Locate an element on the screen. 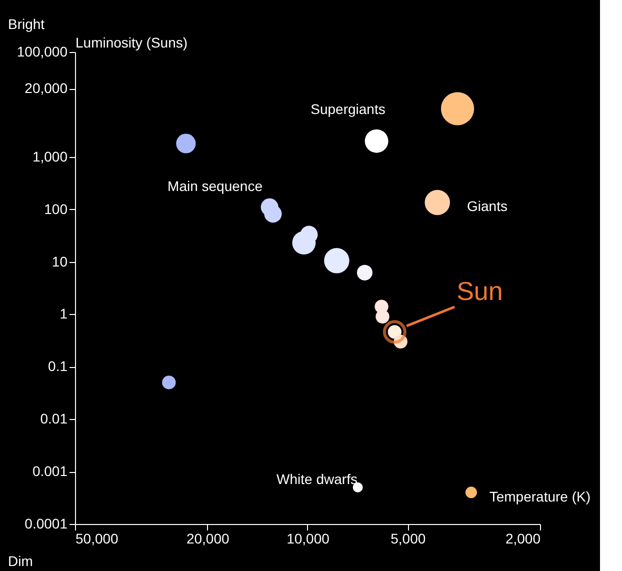 The height and width of the screenshot is (571, 622). y-axis-title: Luminosity (Suns) is located at coordinates (132, 42).